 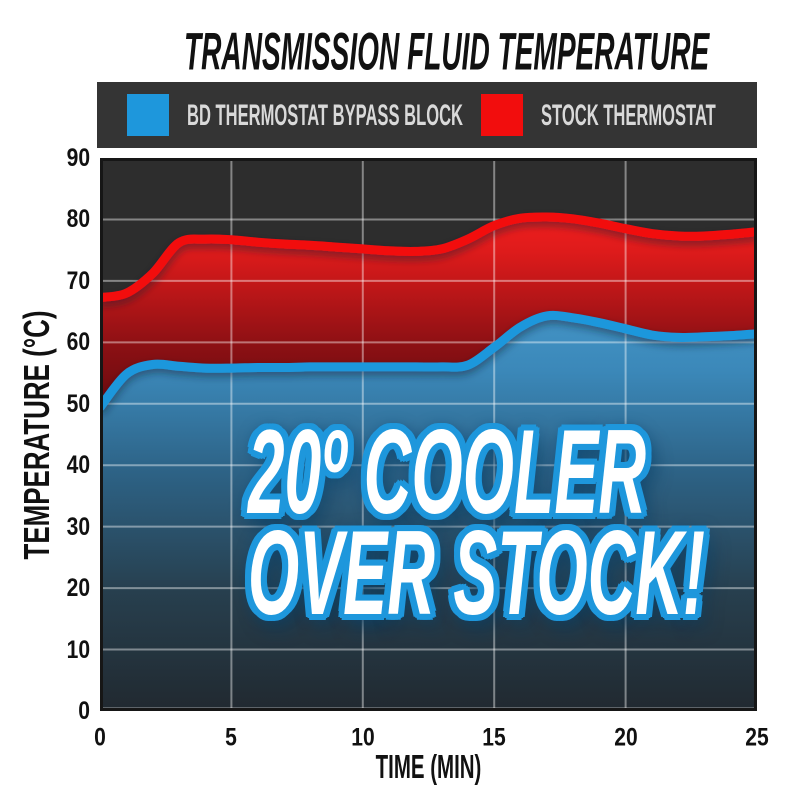 What do you see at coordinates (78, 526) in the screenshot?
I see `y-tick-label: 30` at bounding box center [78, 526].